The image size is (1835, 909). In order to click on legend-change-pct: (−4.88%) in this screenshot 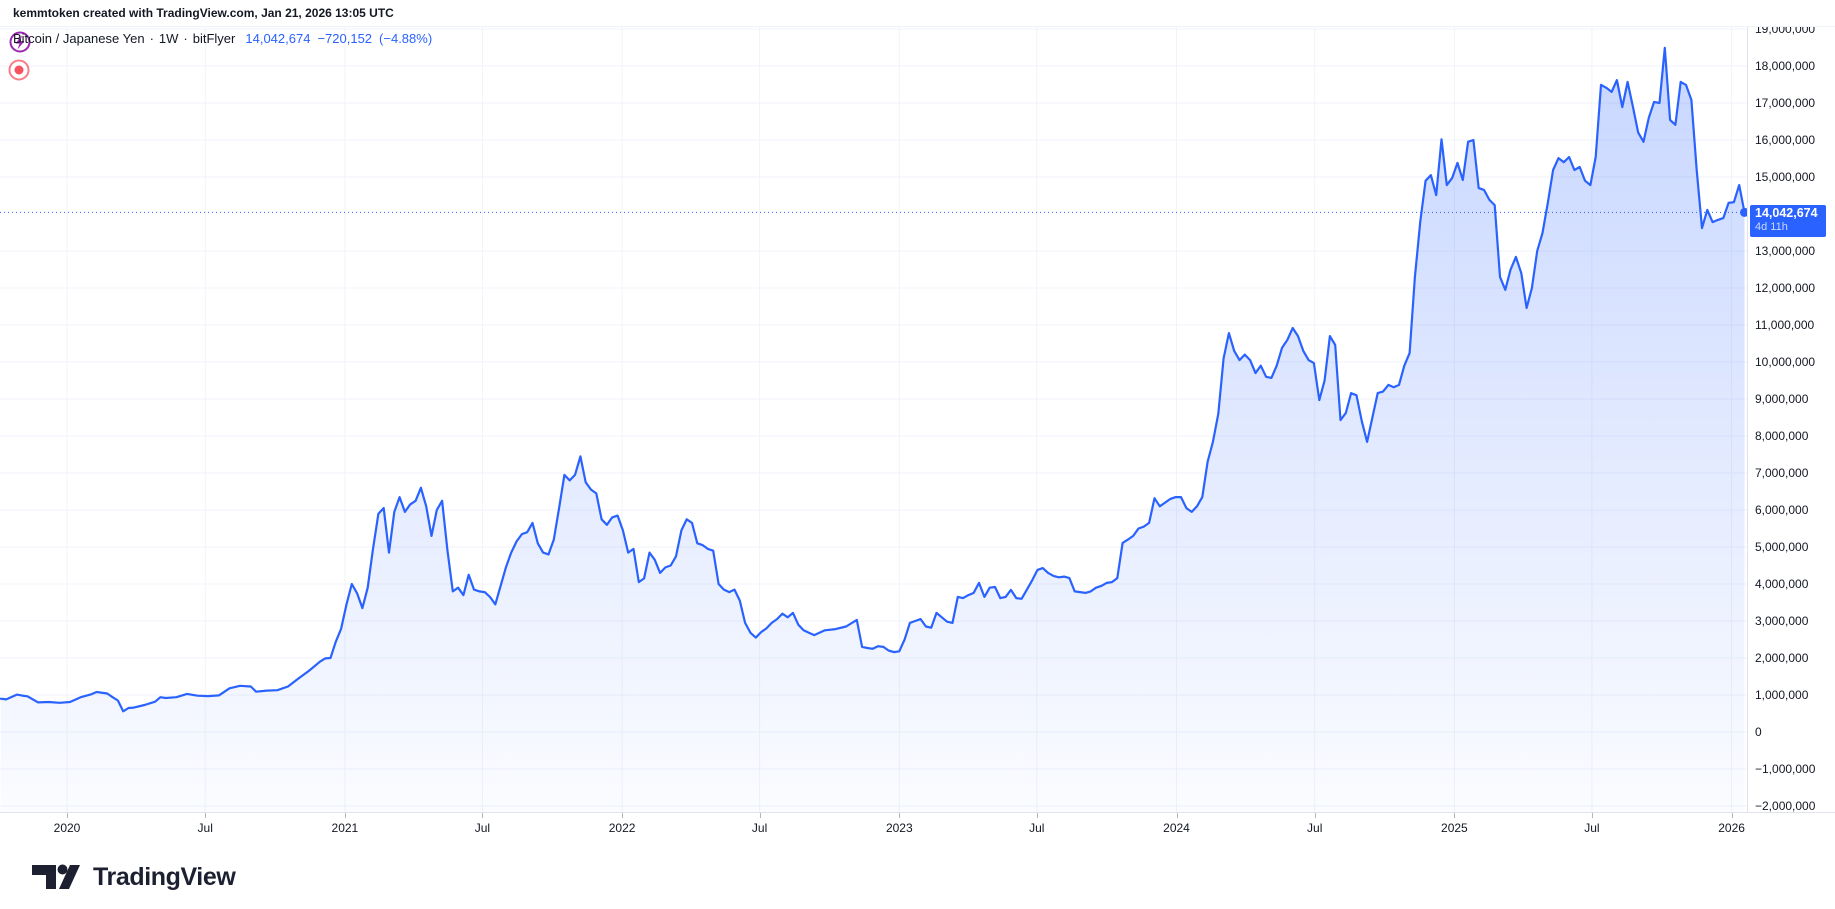, I will do `click(406, 38)`.